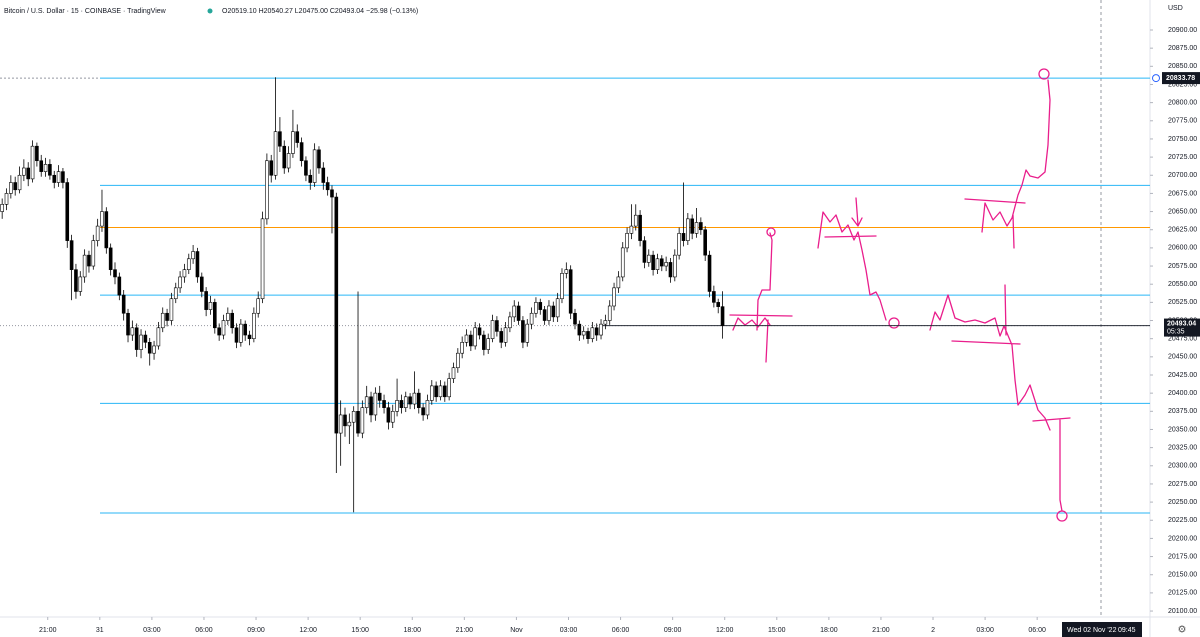 The image size is (1200, 637). Describe the element at coordinates (1182, 339) in the screenshot. I see `y-tick-label: 20475.00` at that location.